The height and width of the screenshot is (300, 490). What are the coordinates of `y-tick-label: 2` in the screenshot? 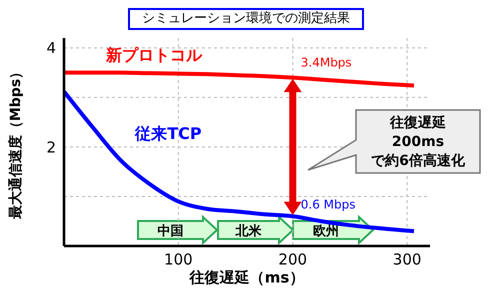 It's located at (51, 147).